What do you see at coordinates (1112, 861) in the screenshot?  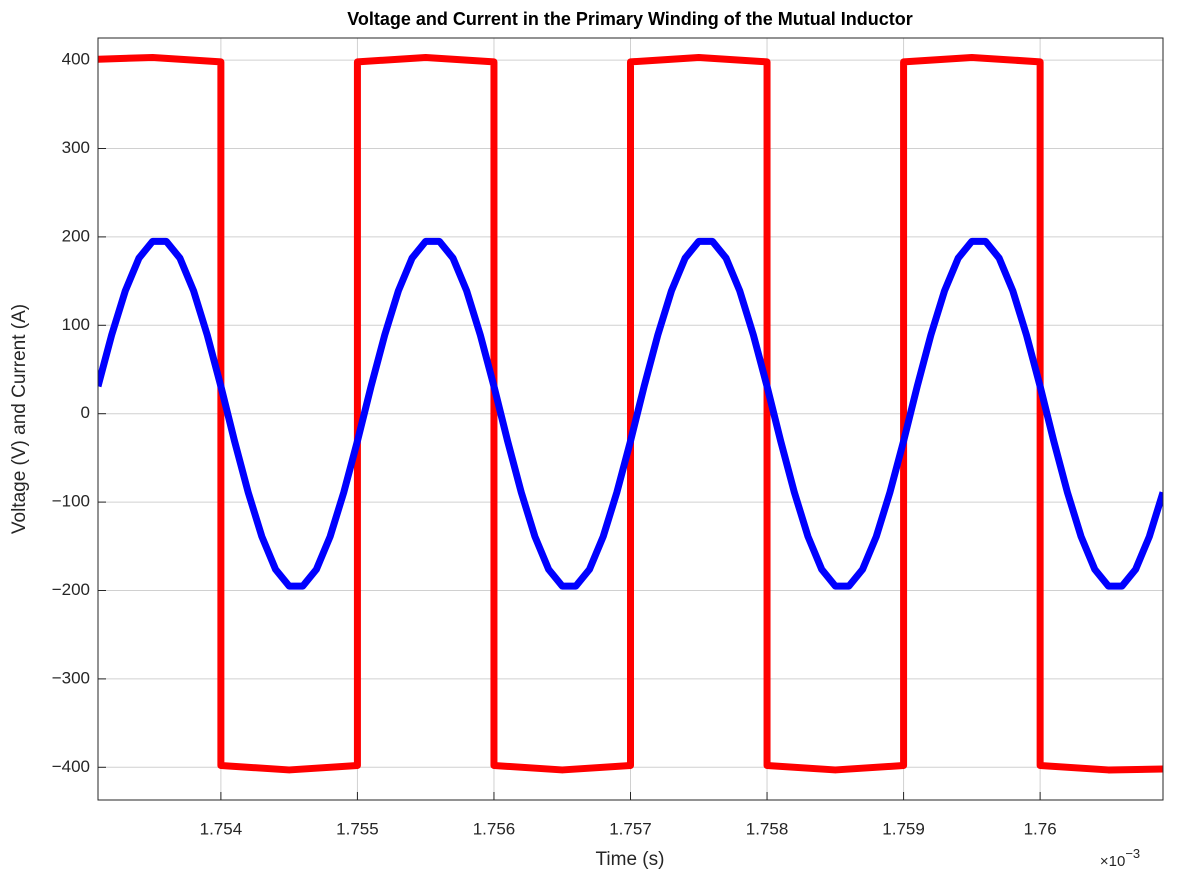 I see `x-multiplier-base: ×10` at bounding box center [1112, 861].